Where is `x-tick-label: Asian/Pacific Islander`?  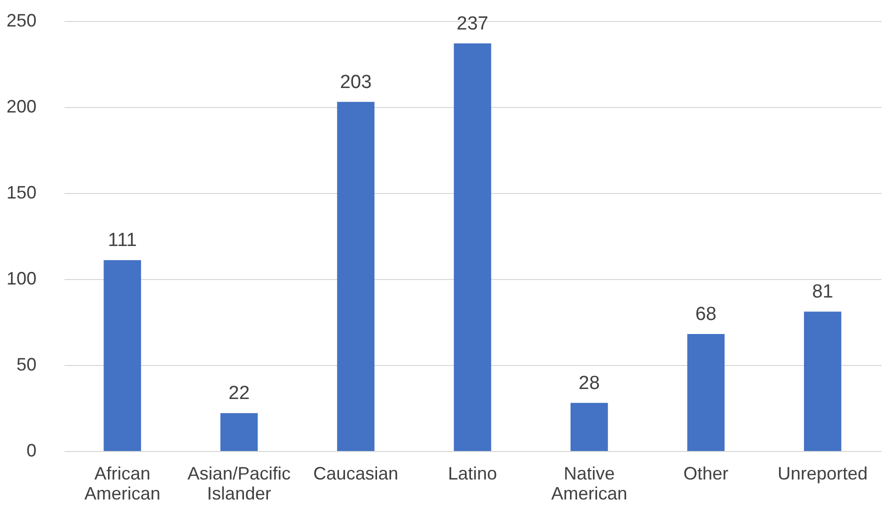 x-tick-label: Asian/Pacific Islander is located at coordinates (239, 484).